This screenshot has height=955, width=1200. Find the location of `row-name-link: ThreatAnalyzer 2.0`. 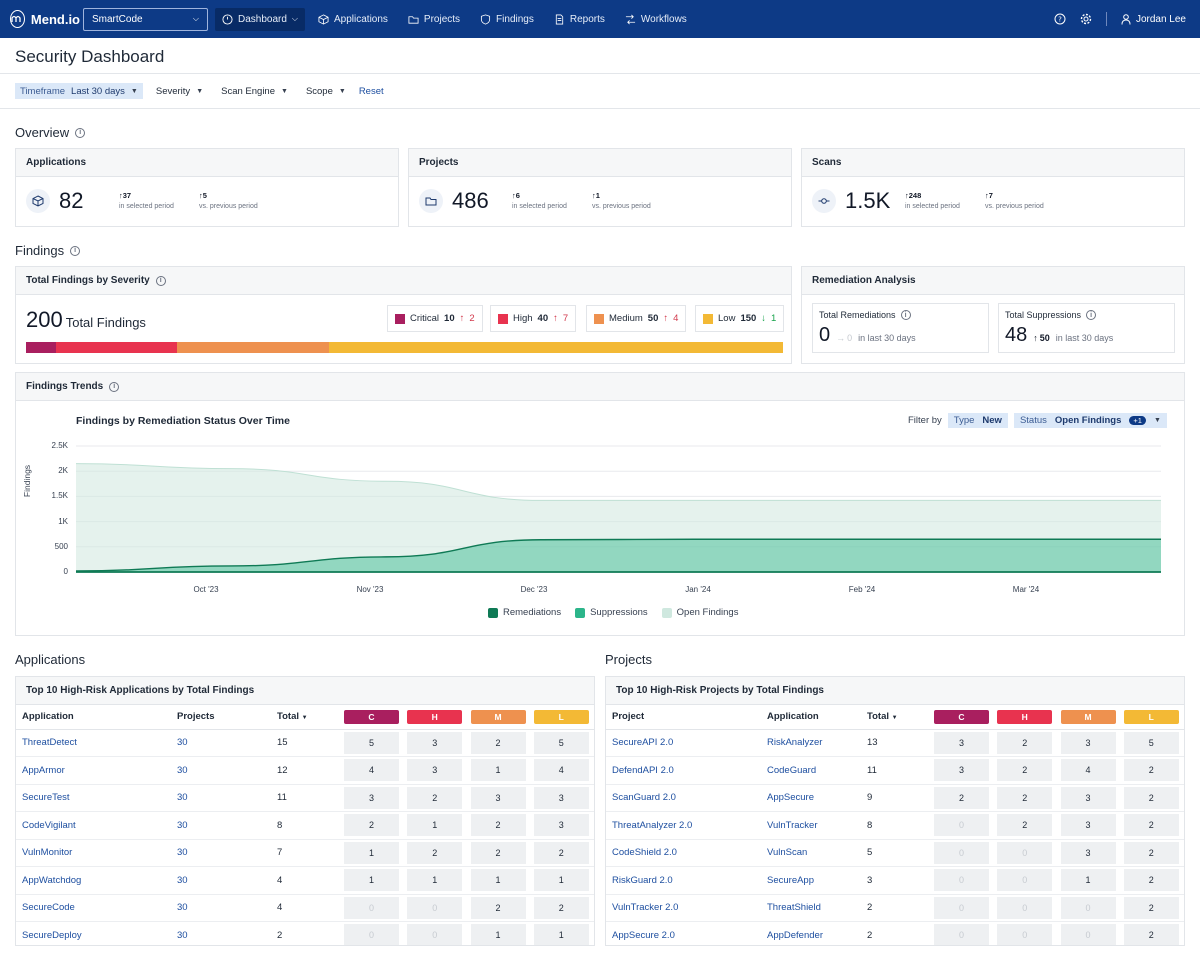

row-name-link: ThreatAnalyzer 2.0 is located at coordinates (683, 825).